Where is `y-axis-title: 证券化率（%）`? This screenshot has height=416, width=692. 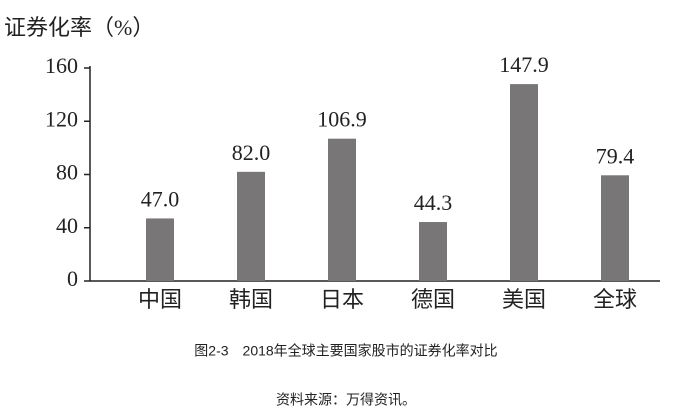
y-axis-title: 证券化率（%） is located at coordinates (79, 27).